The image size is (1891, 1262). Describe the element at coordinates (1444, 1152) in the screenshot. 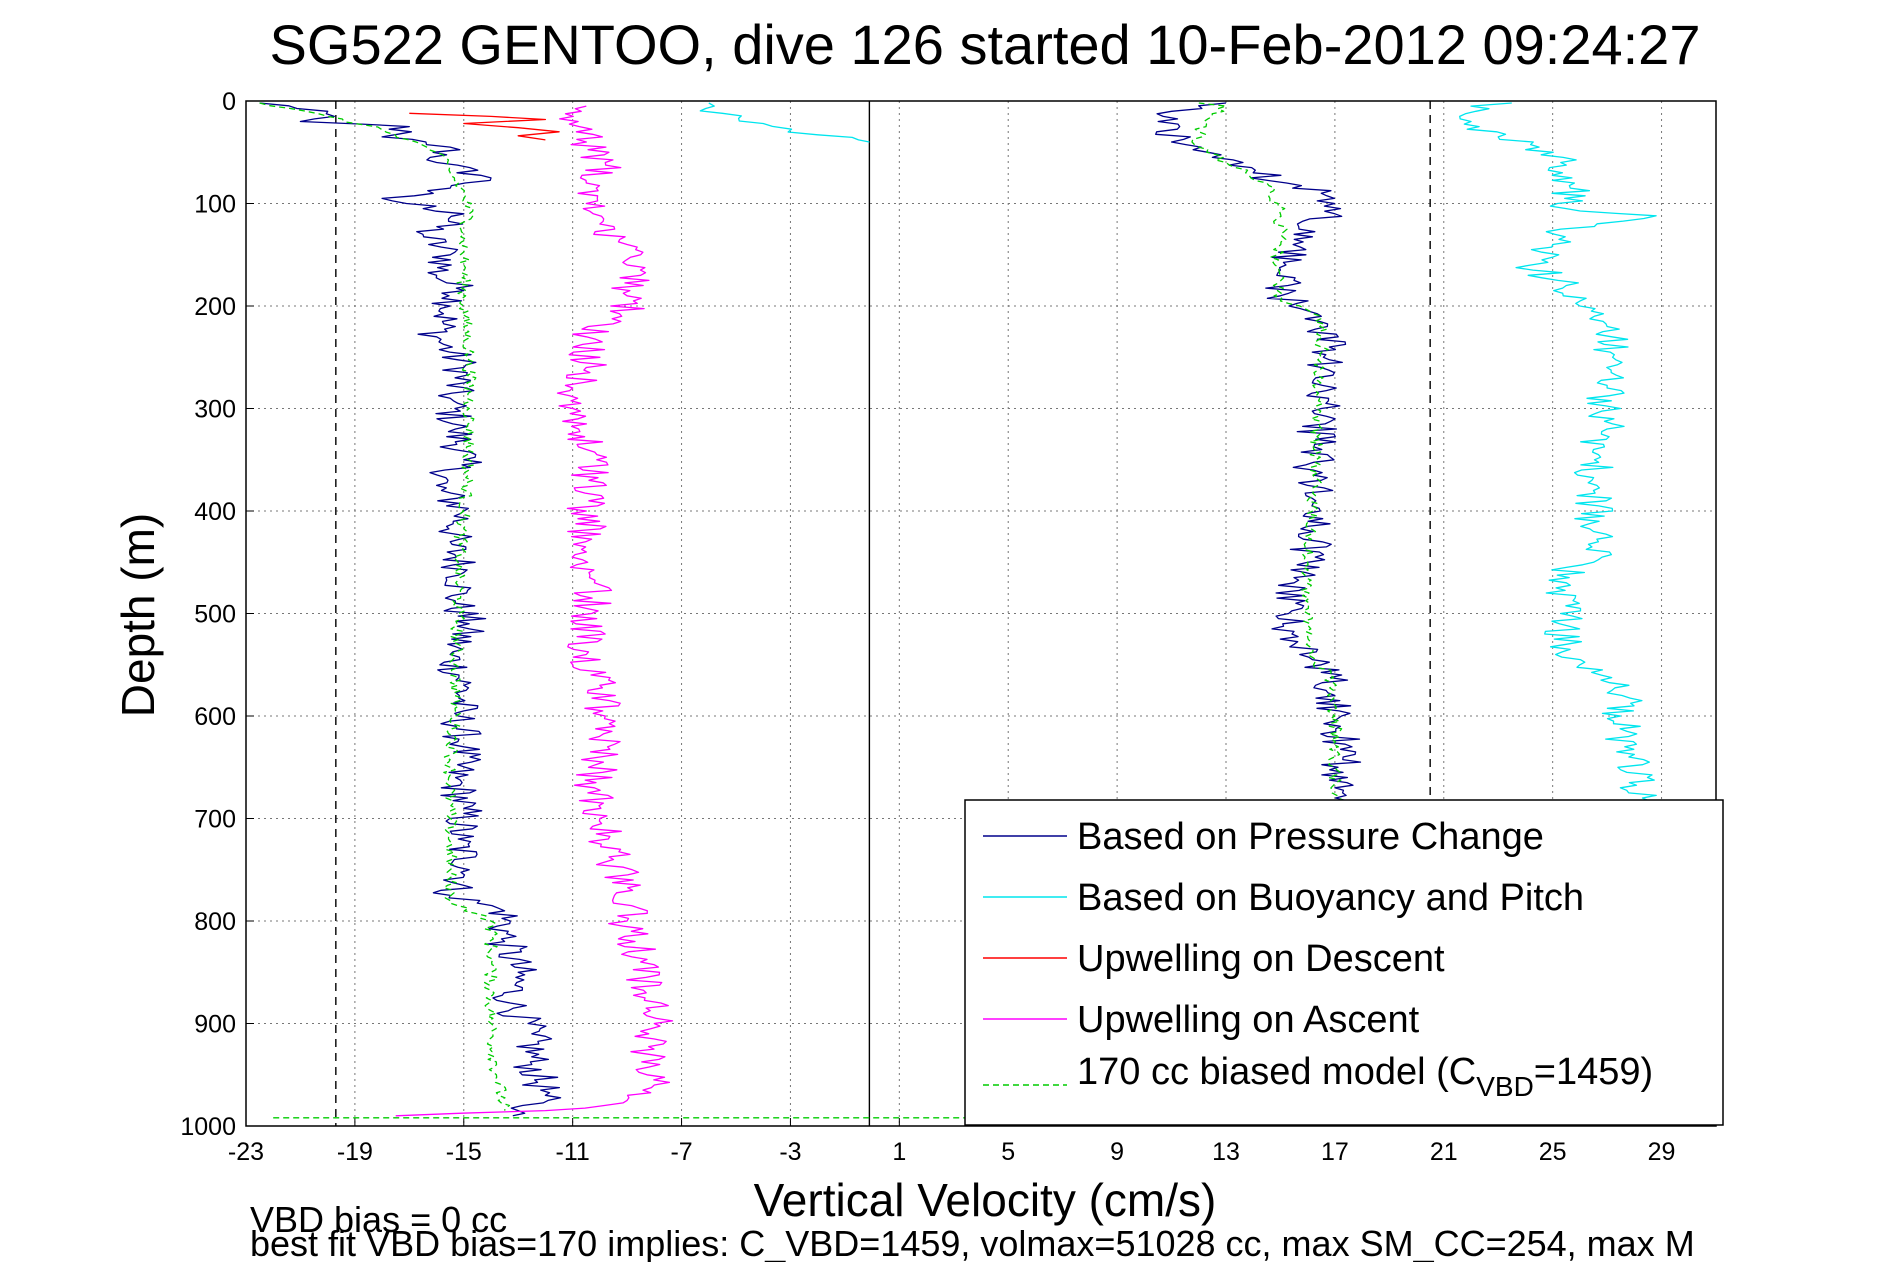

I see `x-tick-label: 21` at that location.